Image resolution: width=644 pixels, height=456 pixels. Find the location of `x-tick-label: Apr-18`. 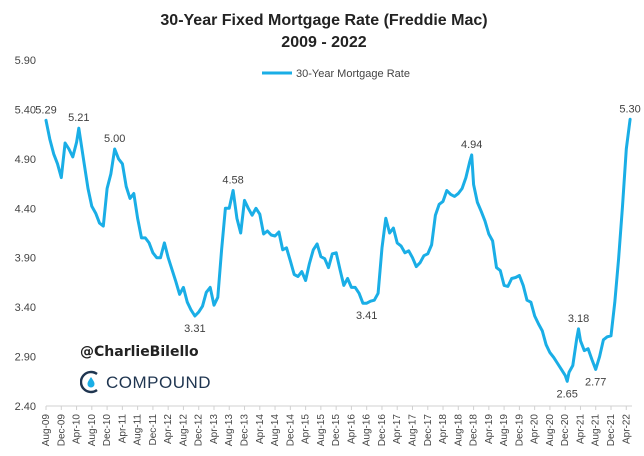

x-tick-label: Apr-18 is located at coordinates (443, 429).